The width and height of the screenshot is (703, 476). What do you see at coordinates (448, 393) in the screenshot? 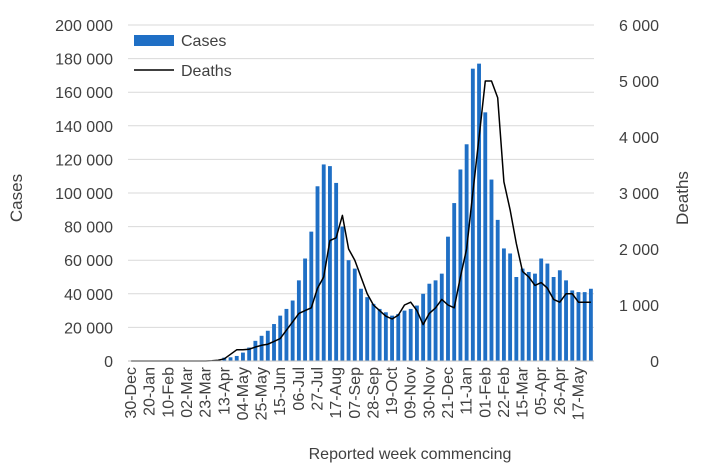
I see `x-tick-label: 21-Dec` at bounding box center [448, 393].